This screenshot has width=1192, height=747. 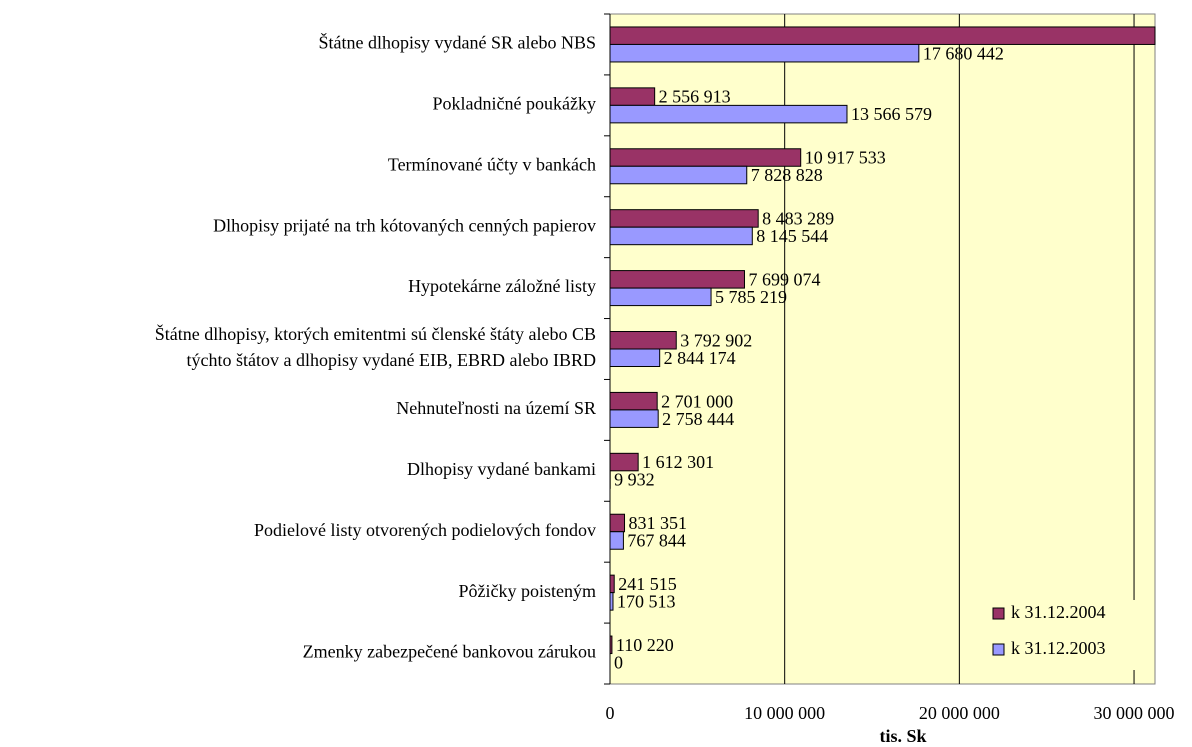 I want to click on legend, so click(x=1067, y=635).